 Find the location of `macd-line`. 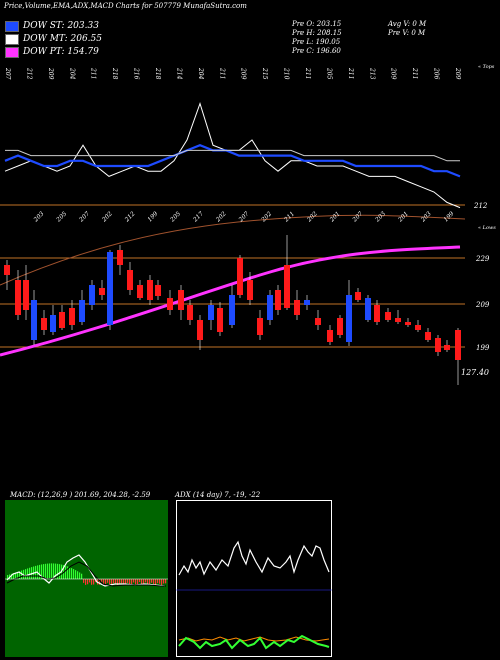

macd-line is located at coordinates (86, 570).